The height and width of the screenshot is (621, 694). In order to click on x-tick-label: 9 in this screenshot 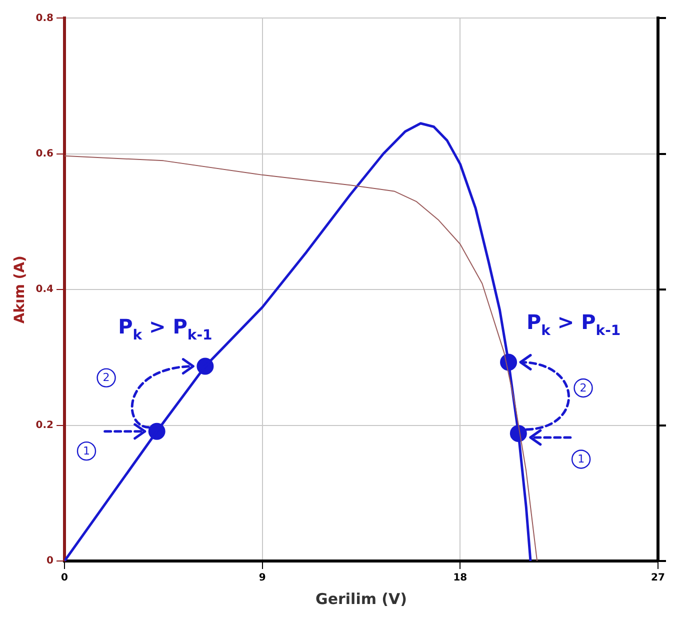, I will do `click(262, 578)`.